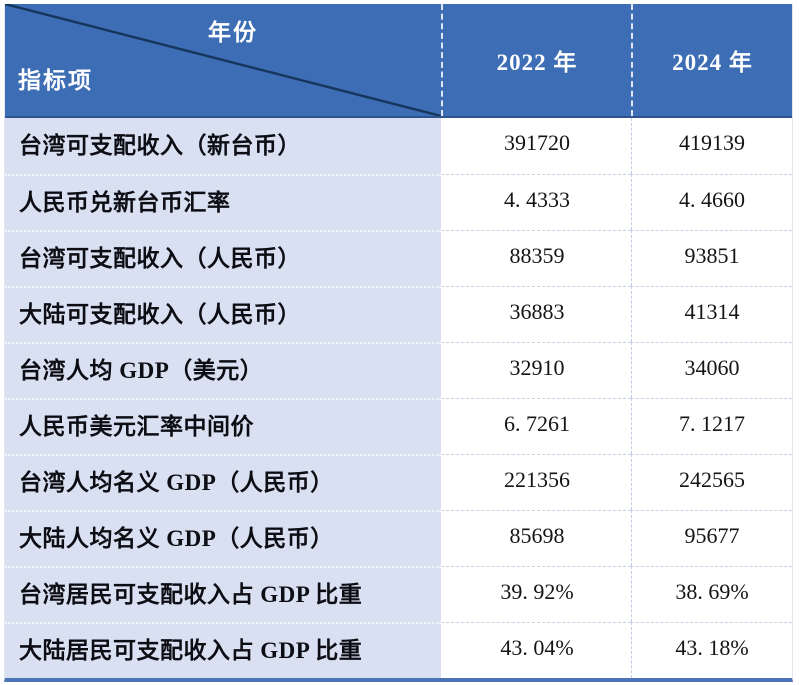 The width and height of the screenshot is (799, 685). I want to click on row-value-2022: 39. 92%, so click(536, 594).